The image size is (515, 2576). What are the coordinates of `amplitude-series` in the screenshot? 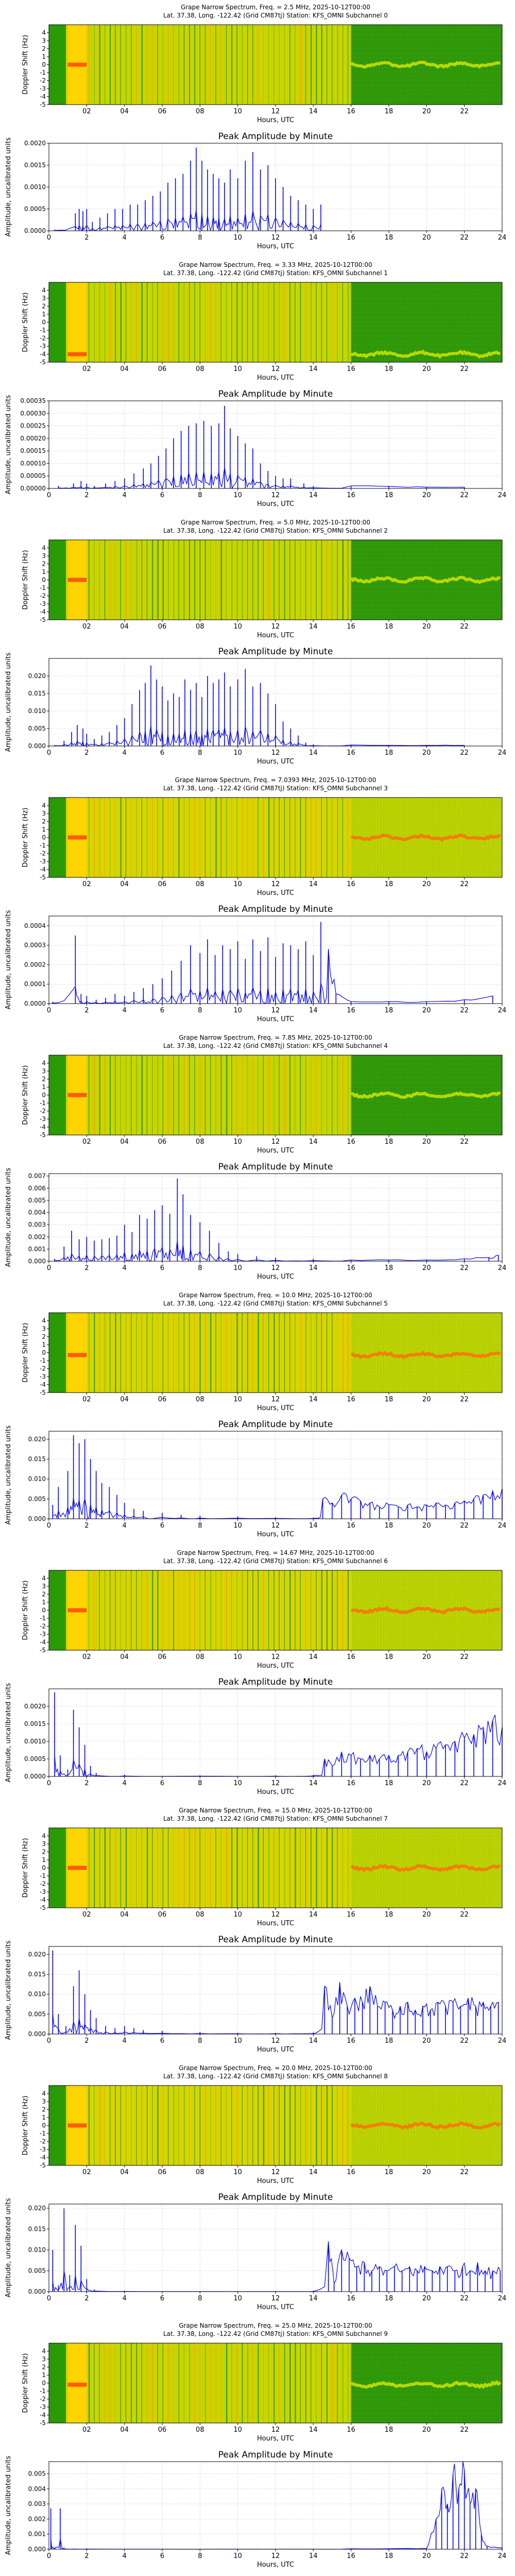 It's located at (275, 2008).